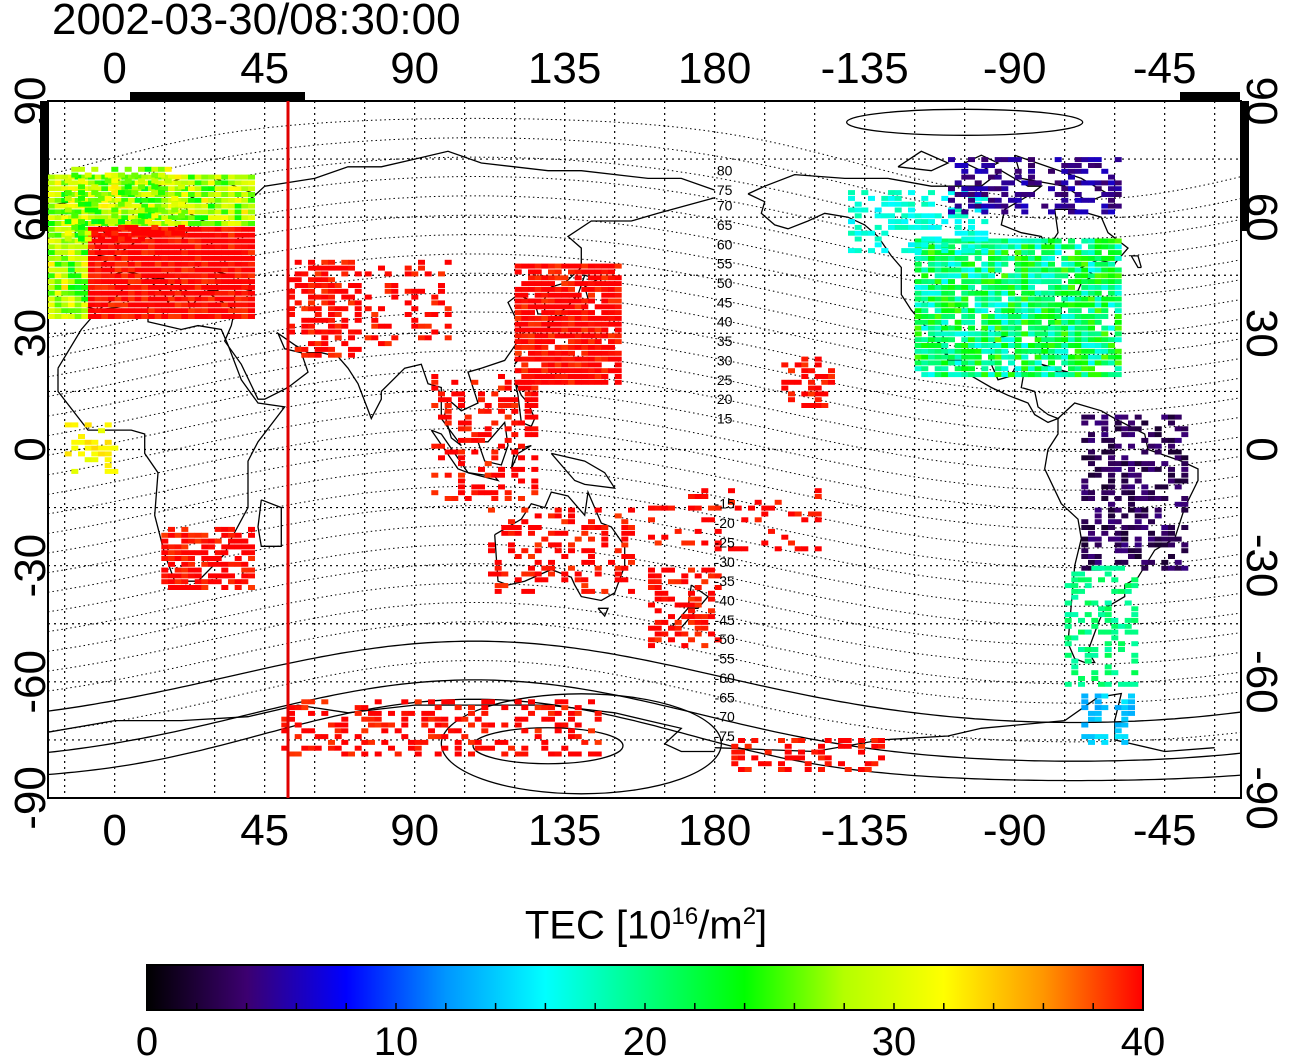 Image resolution: width=1292 pixels, height=1057 pixels. I want to click on contour-label: 55, so click(725, 264).